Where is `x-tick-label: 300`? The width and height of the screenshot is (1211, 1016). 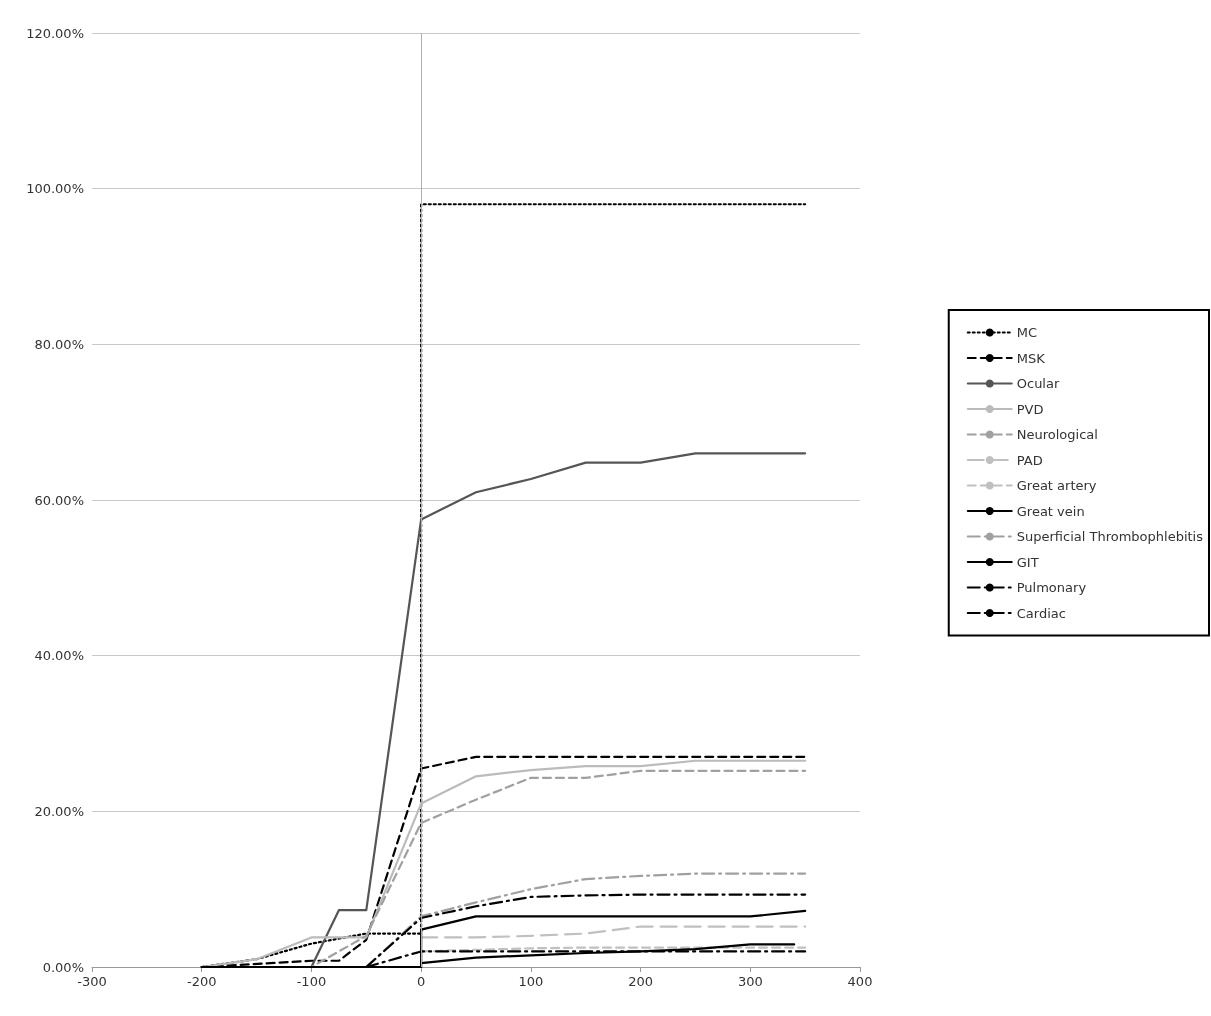
x-tick-label: 300 is located at coordinates (750, 981).